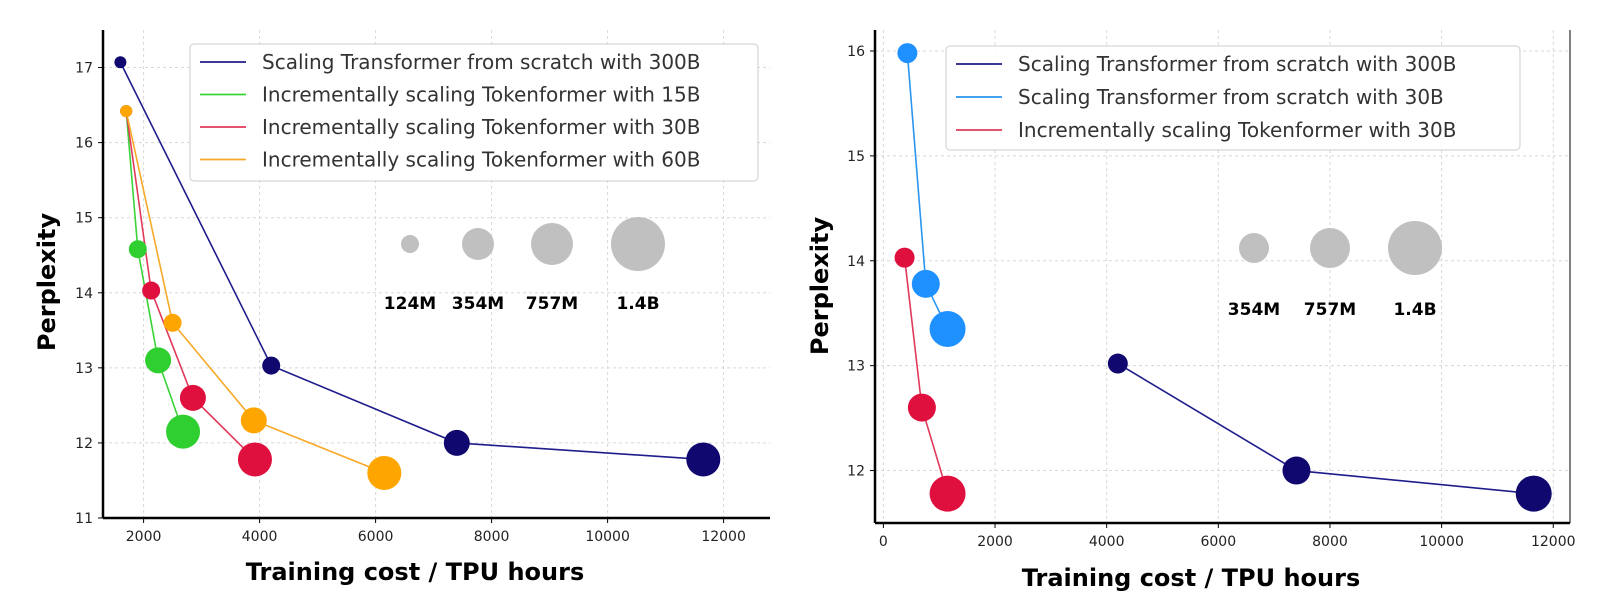  Describe the element at coordinates (1330, 310) in the screenshot. I see `size-legend-label-1: 757M` at that location.